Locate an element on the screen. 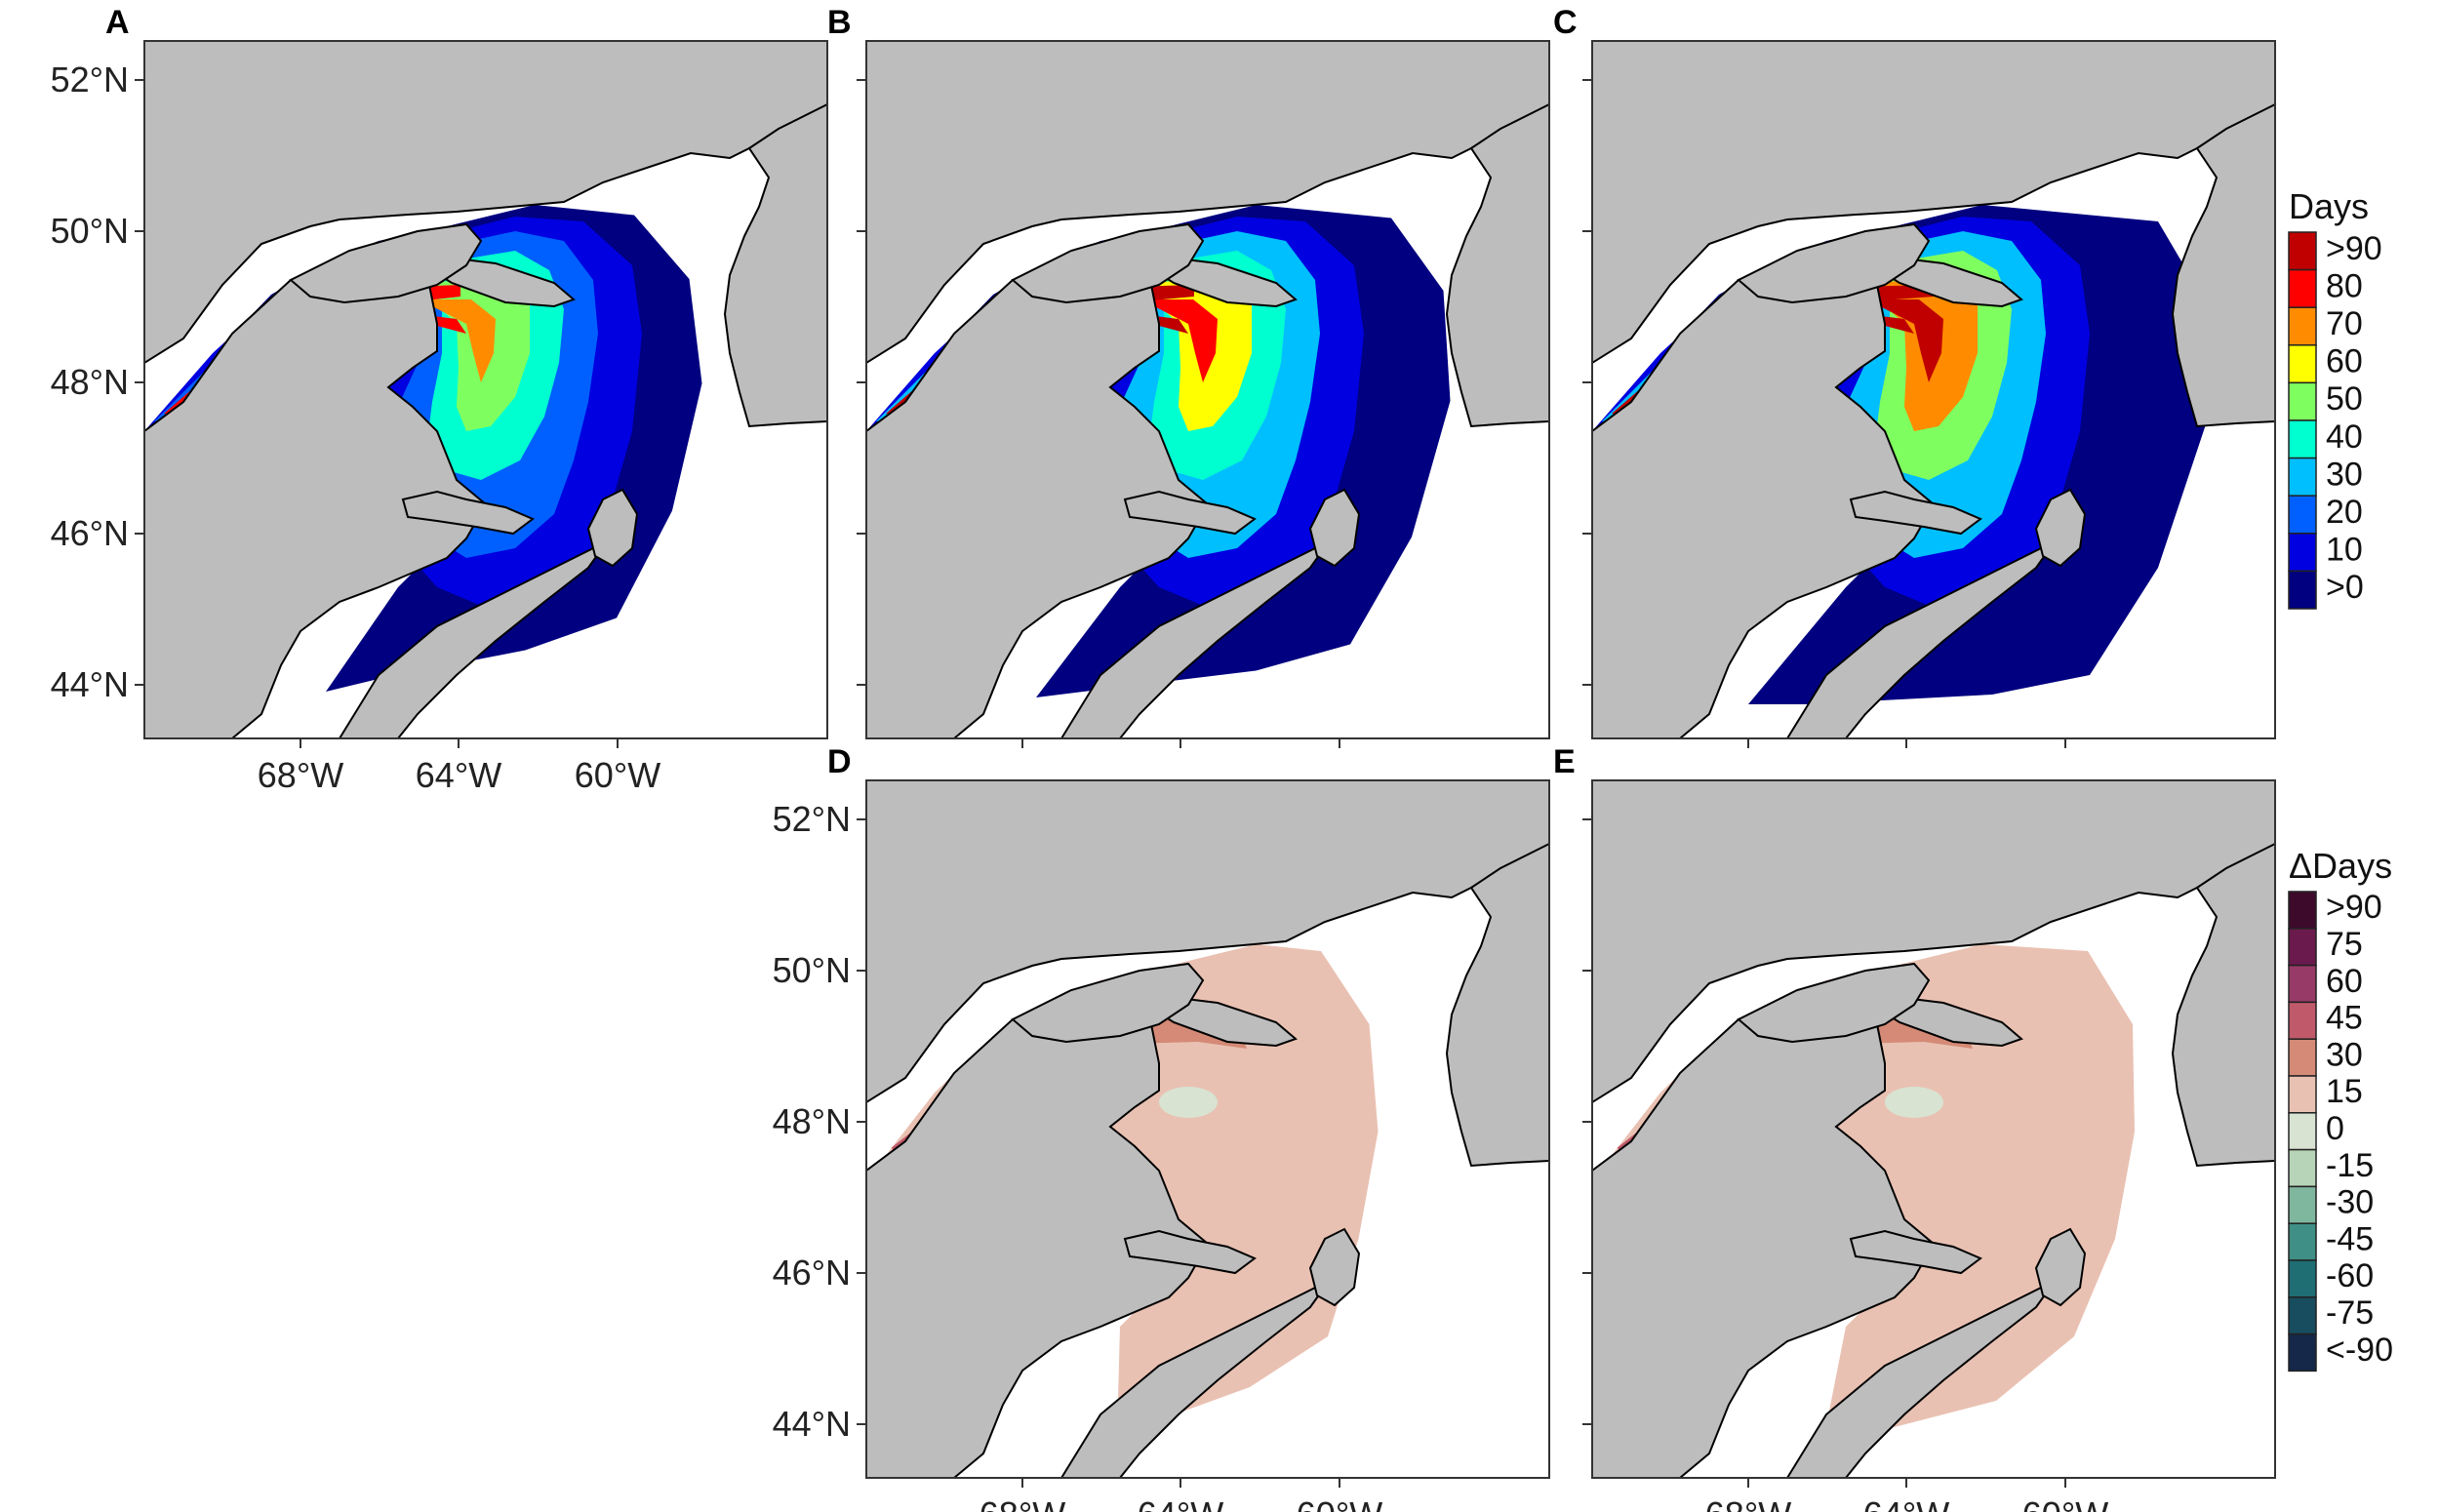  legend-label: -45 is located at coordinates (2350, 1238).